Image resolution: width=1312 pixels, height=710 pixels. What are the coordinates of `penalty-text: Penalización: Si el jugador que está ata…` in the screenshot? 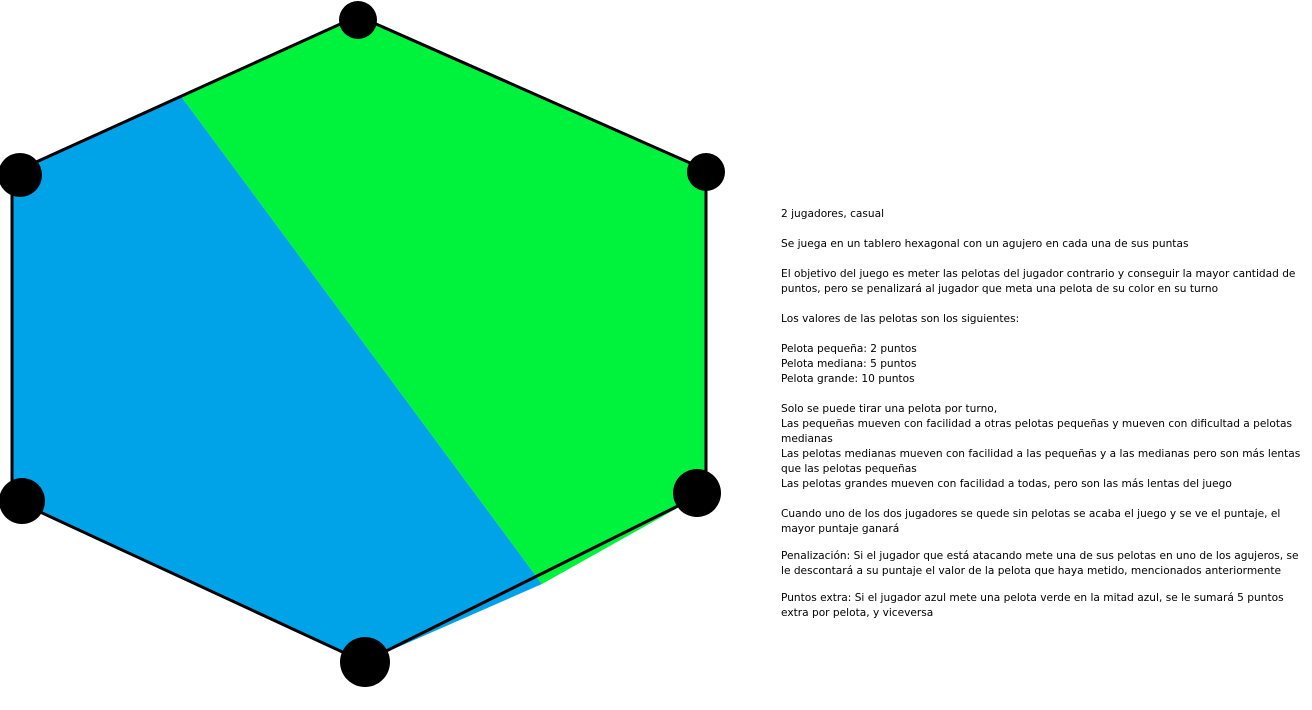 It's located at (1040, 563).